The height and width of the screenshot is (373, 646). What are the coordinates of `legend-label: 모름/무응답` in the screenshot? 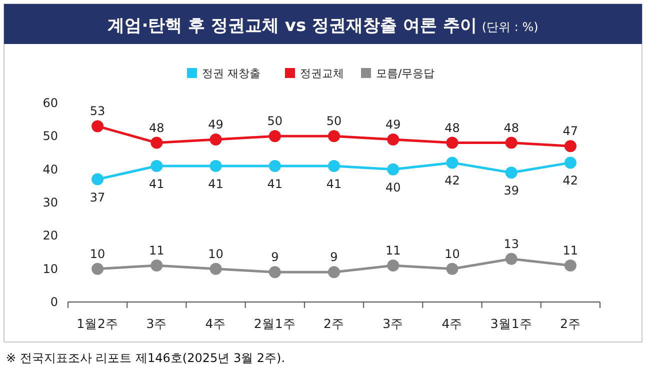 It's located at (405, 73).